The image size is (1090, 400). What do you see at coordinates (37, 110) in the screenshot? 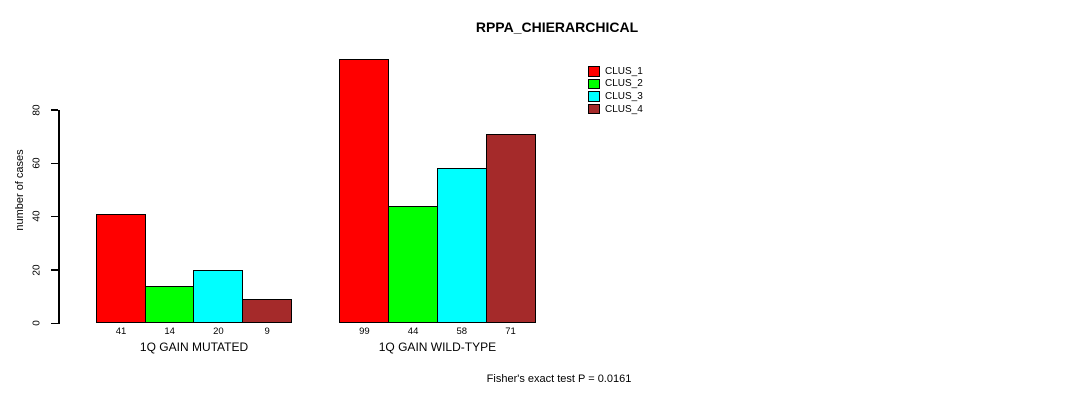
I see `y-axis-tick-label: 80` at bounding box center [37, 110].